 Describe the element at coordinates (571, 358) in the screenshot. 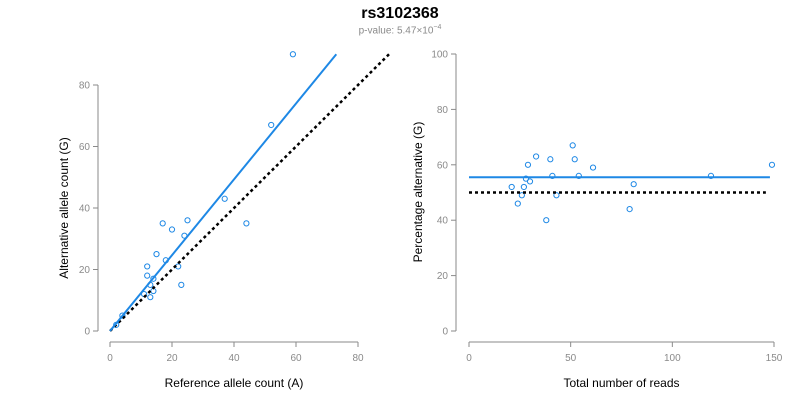

I see `x-tick-label: 50` at that location.